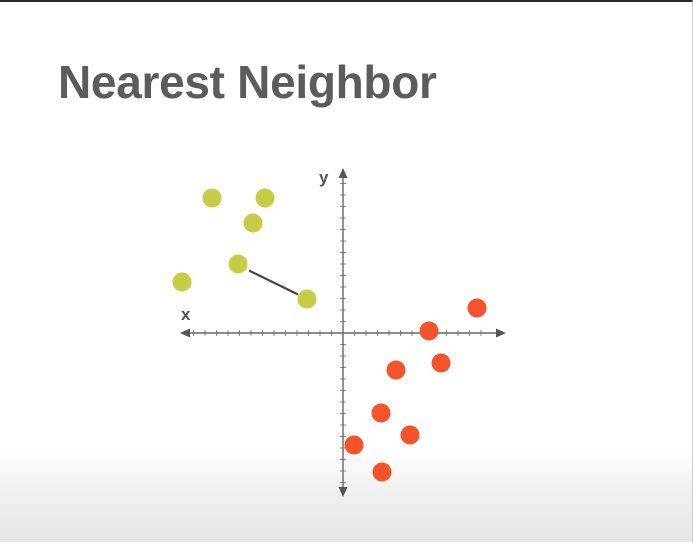 The width and height of the screenshot is (693, 544). What do you see at coordinates (343, 173) in the screenshot?
I see `y-axis-up-arrow` at bounding box center [343, 173].